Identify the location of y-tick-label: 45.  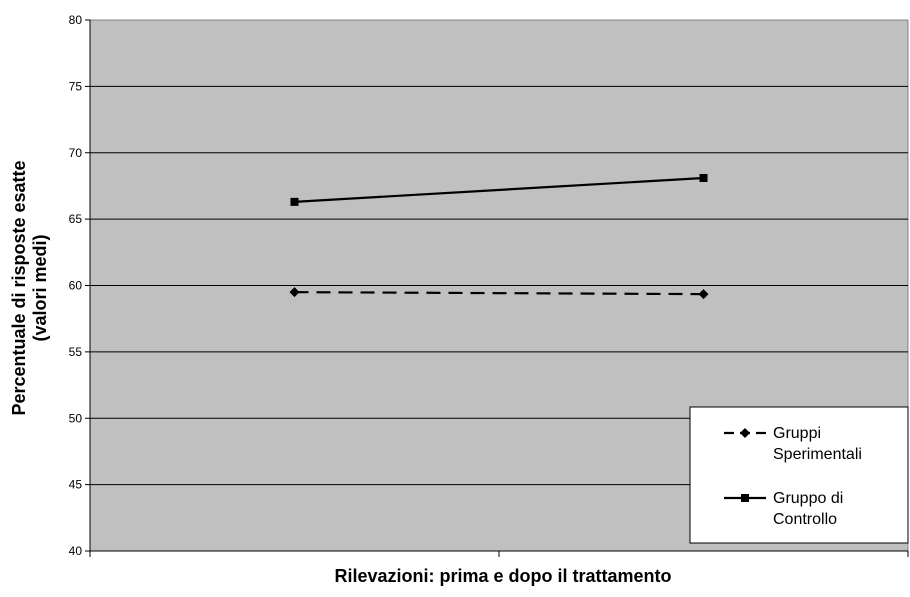
(76, 485).